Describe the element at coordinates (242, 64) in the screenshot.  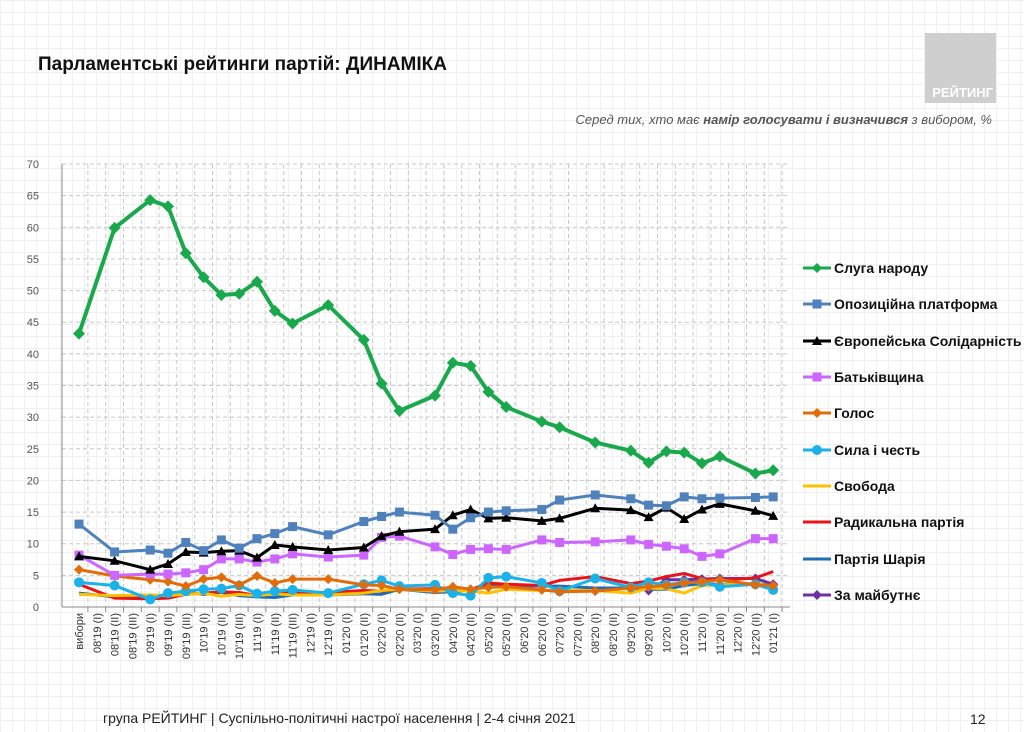
I see `page-title: Парламентські рейтинги партій: ДИНАМІКА` at that location.